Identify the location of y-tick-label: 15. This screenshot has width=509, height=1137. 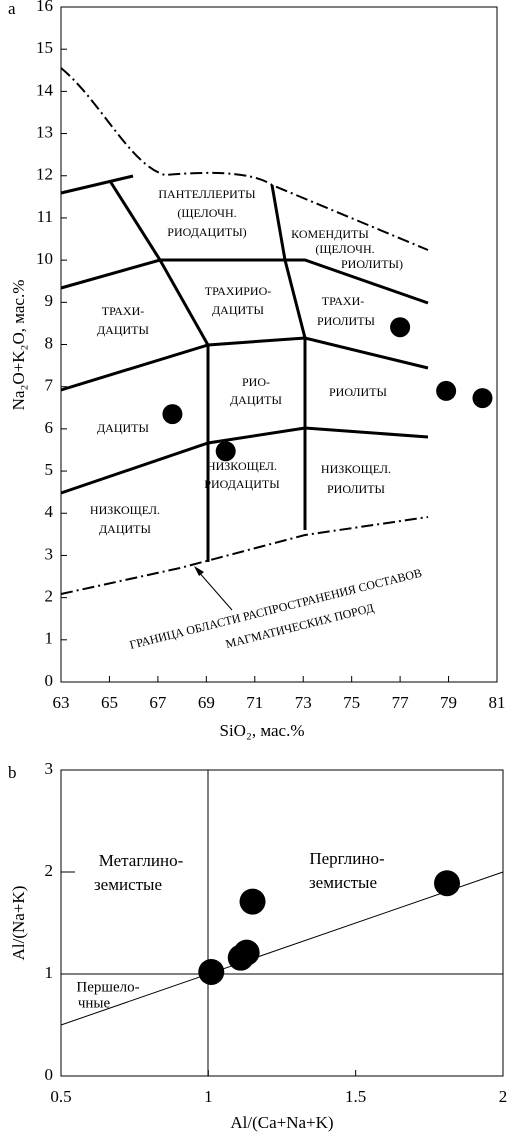
(44, 47).